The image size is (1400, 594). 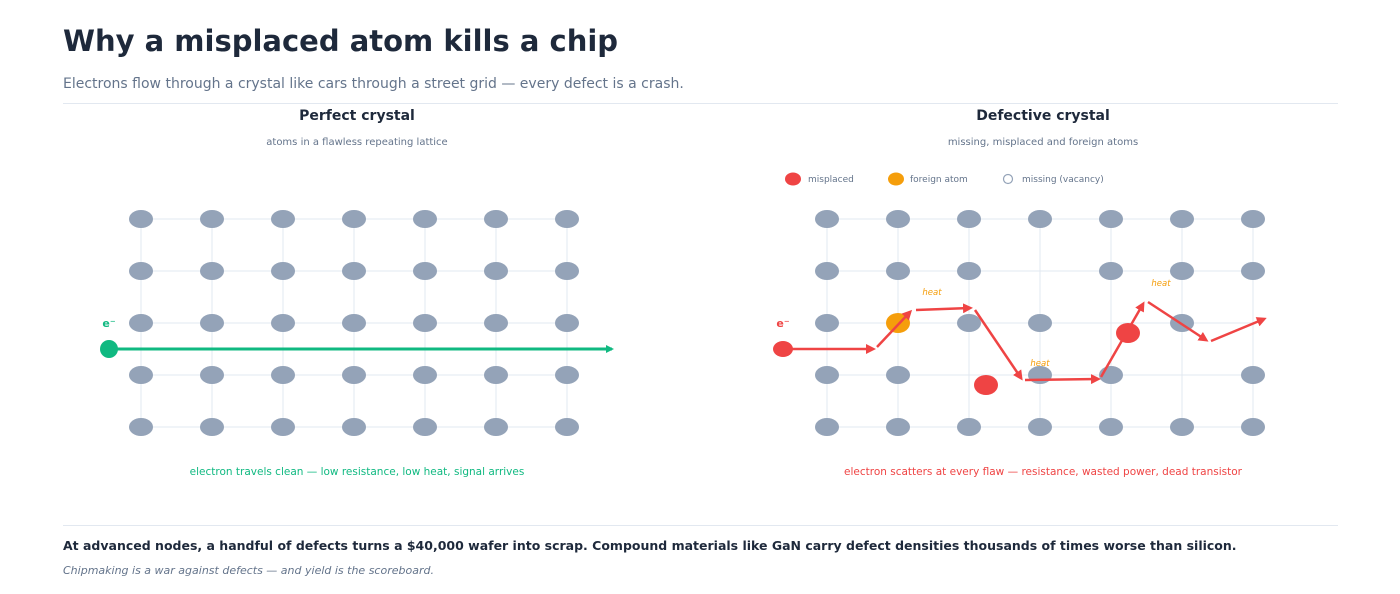 I want to click on defect-legend: misplaced foreign atom missing (vacancy), so click(x=944, y=179).